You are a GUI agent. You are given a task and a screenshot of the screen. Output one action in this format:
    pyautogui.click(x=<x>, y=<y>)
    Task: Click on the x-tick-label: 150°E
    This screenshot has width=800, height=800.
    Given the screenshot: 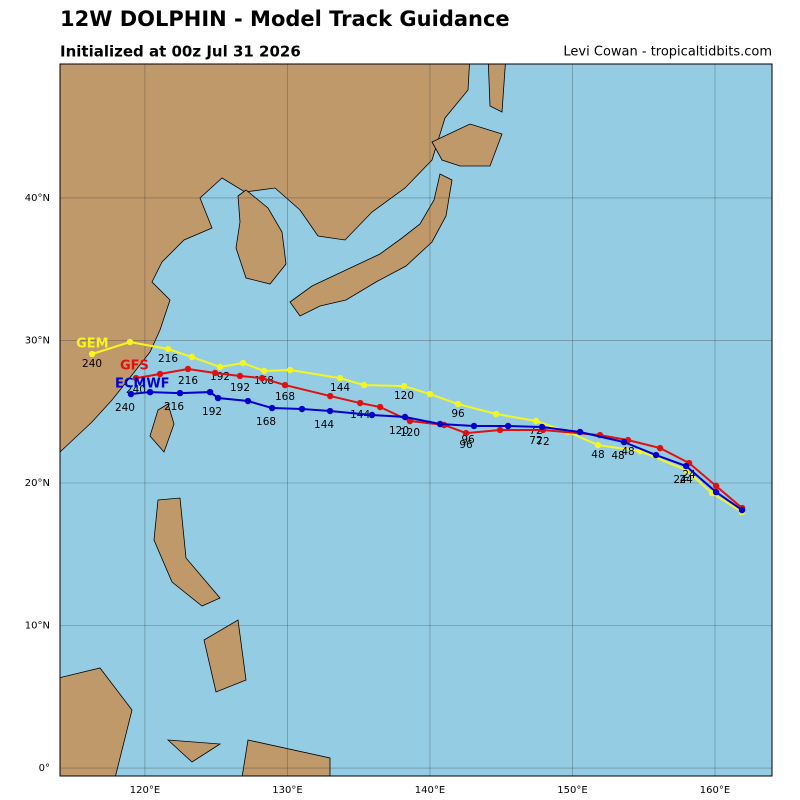 What is the action you would take?
    pyautogui.click(x=572, y=790)
    